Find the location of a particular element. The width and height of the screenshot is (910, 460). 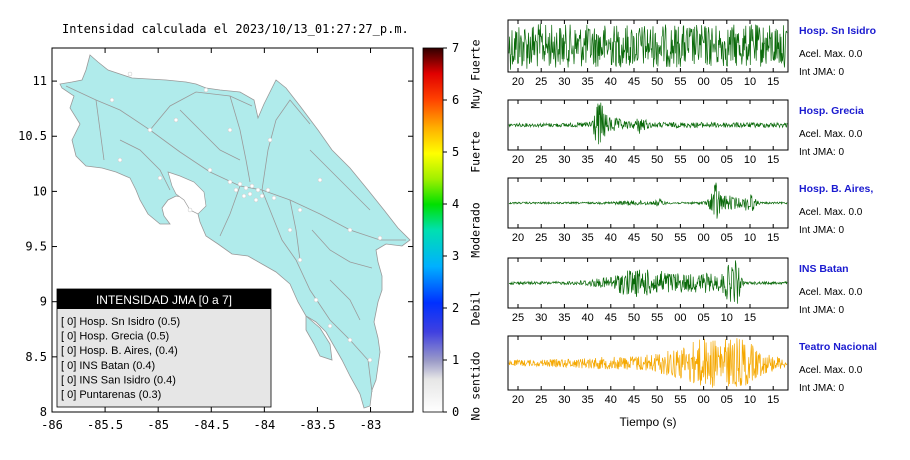

map-y-tick-label: 8.5 is located at coordinates (36, 357).